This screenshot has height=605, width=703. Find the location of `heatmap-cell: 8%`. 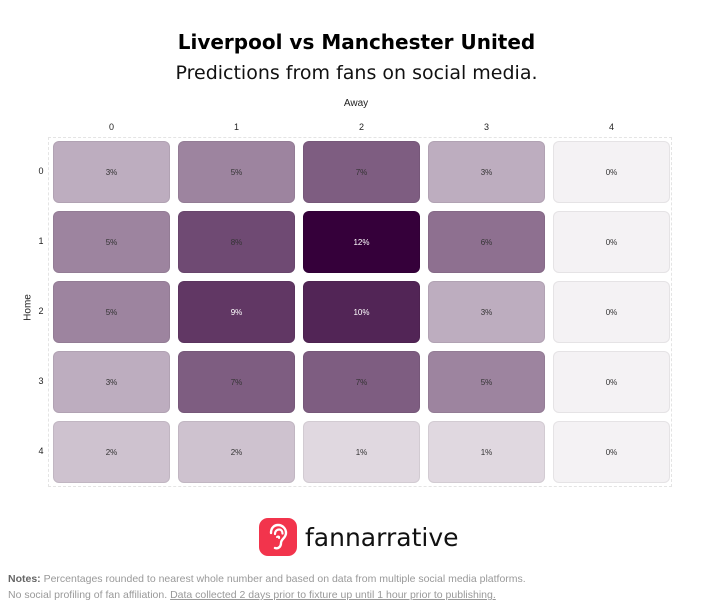

heatmap-cell: 8% is located at coordinates (236, 242).